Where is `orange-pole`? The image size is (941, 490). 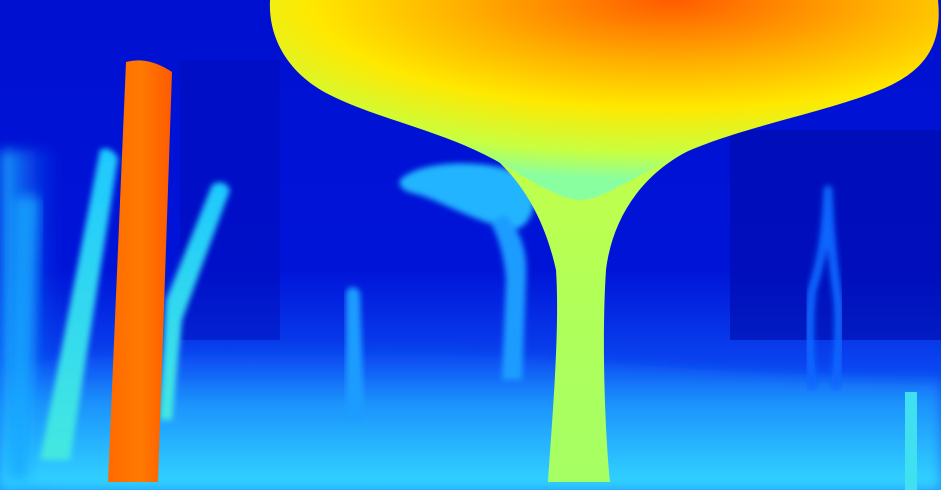
orange-pole is located at coordinates (140, 271).